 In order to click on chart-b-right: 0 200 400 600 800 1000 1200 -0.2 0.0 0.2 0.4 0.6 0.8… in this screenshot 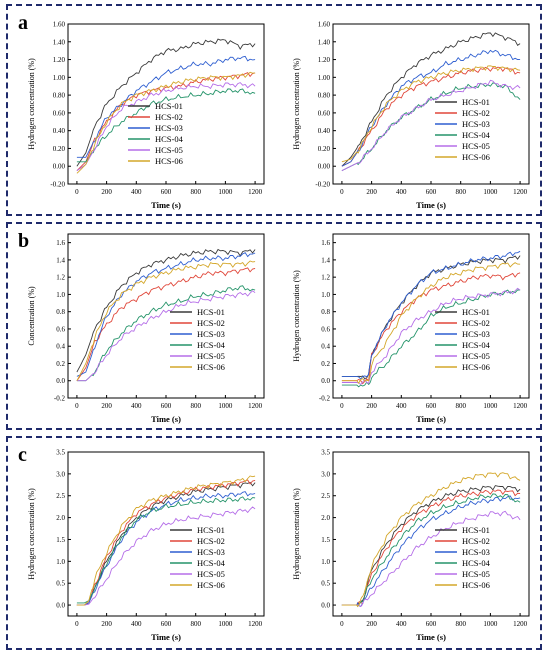, I will do `click(411, 328)`.